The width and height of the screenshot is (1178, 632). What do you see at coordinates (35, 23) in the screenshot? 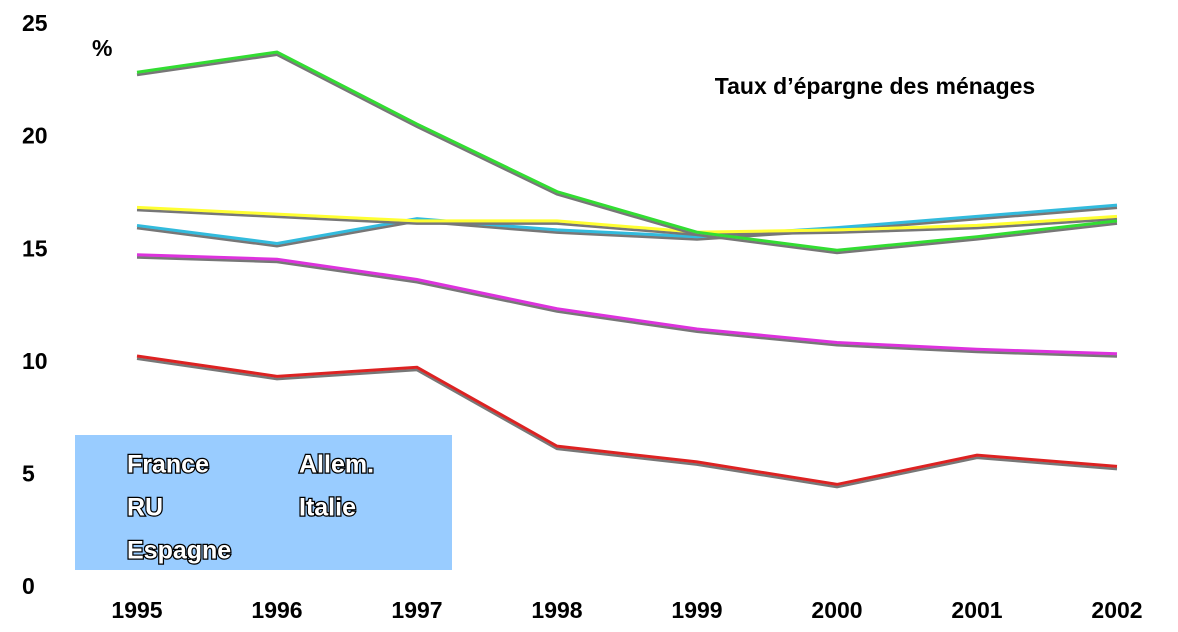
I see `y-tick-label: 25` at bounding box center [35, 23].